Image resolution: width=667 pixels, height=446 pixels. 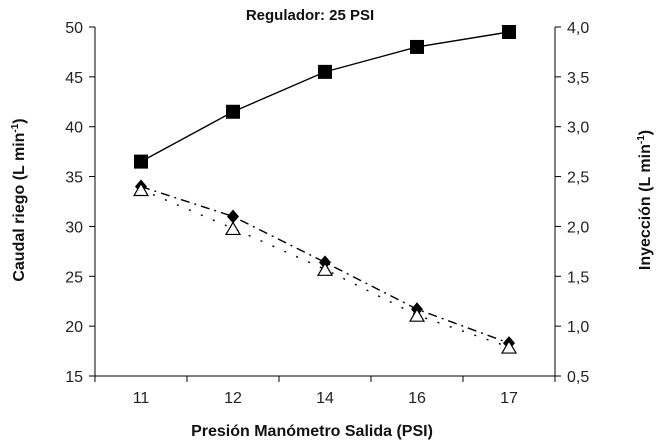 I want to click on y-right-tick-label: 1,0, so click(x=578, y=327).